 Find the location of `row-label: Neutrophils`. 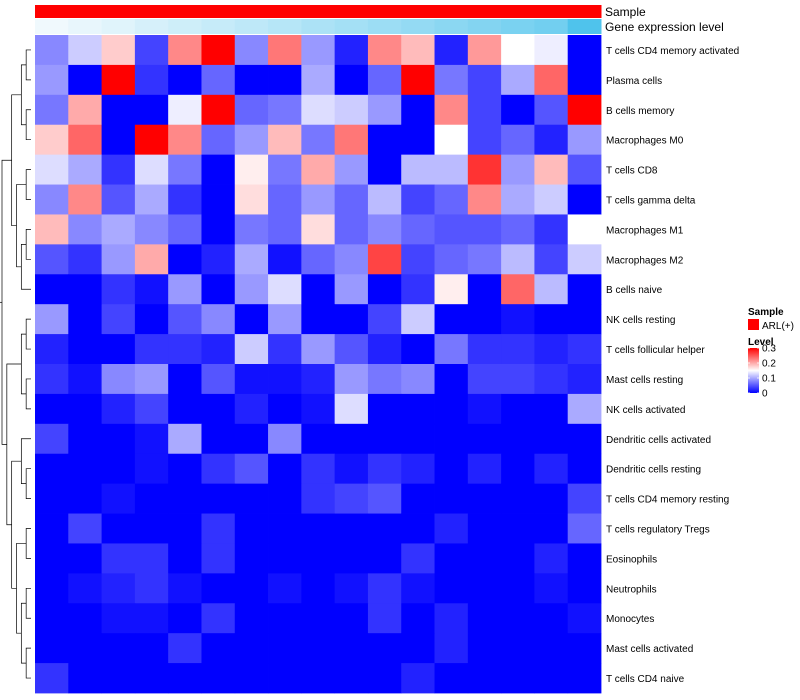

row-label: Neutrophils is located at coordinates (631, 589).